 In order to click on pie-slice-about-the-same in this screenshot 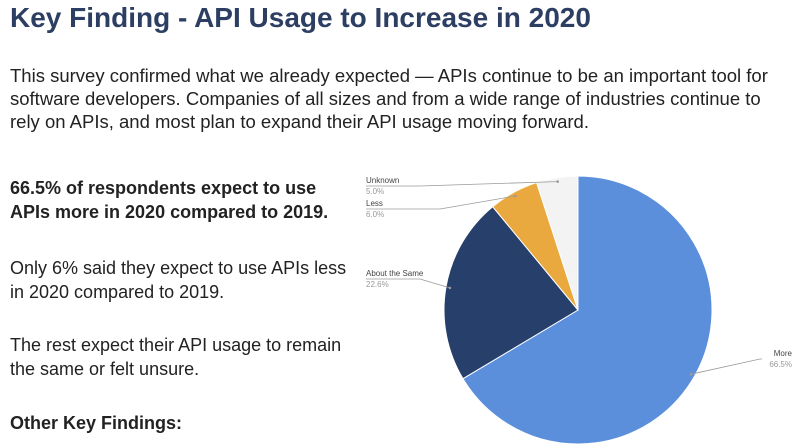, I will do `click(511, 292)`.